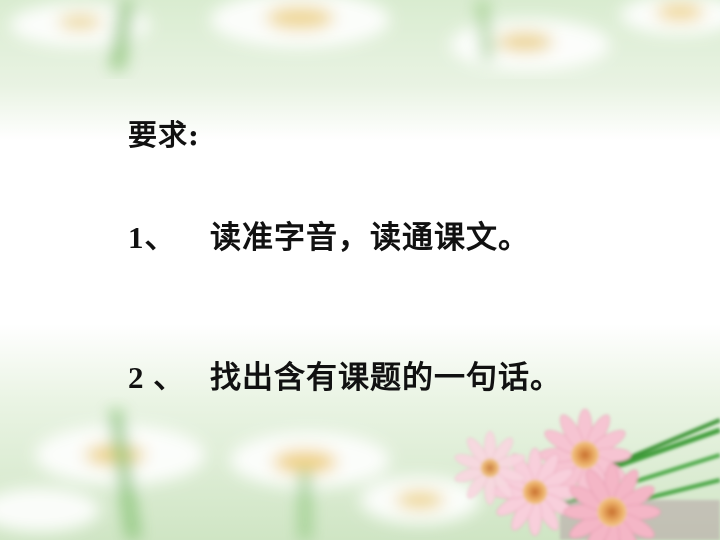 Image resolution: width=720 pixels, height=540 pixels. What do you see at coordinates (157, 377) in the screenshot?
I see `item-number: 2 、` at bounding box center [157, 377].